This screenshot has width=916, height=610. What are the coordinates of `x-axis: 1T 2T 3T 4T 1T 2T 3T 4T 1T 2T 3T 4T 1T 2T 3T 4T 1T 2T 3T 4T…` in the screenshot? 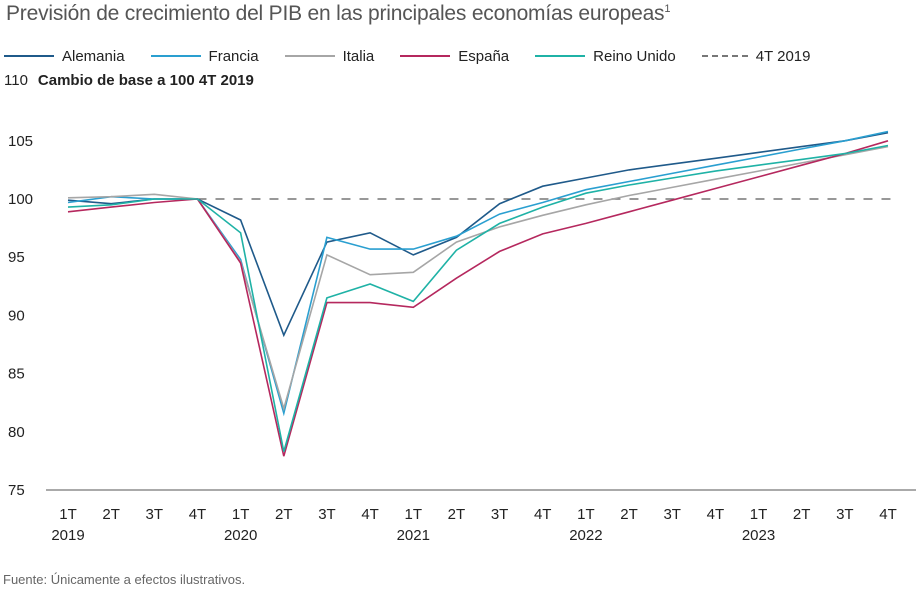 It's located at (481, 516).